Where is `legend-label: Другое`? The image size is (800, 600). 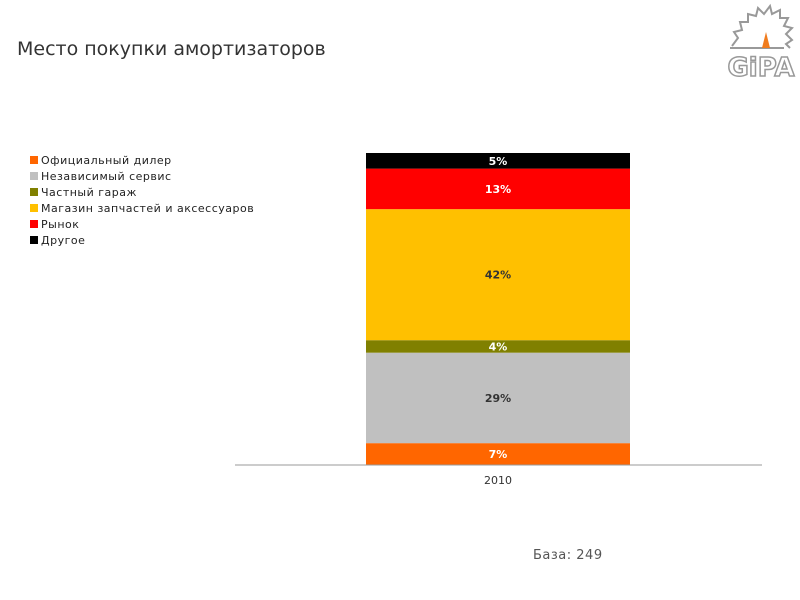 legend-label: Другое is located at coordinates (63, 240).